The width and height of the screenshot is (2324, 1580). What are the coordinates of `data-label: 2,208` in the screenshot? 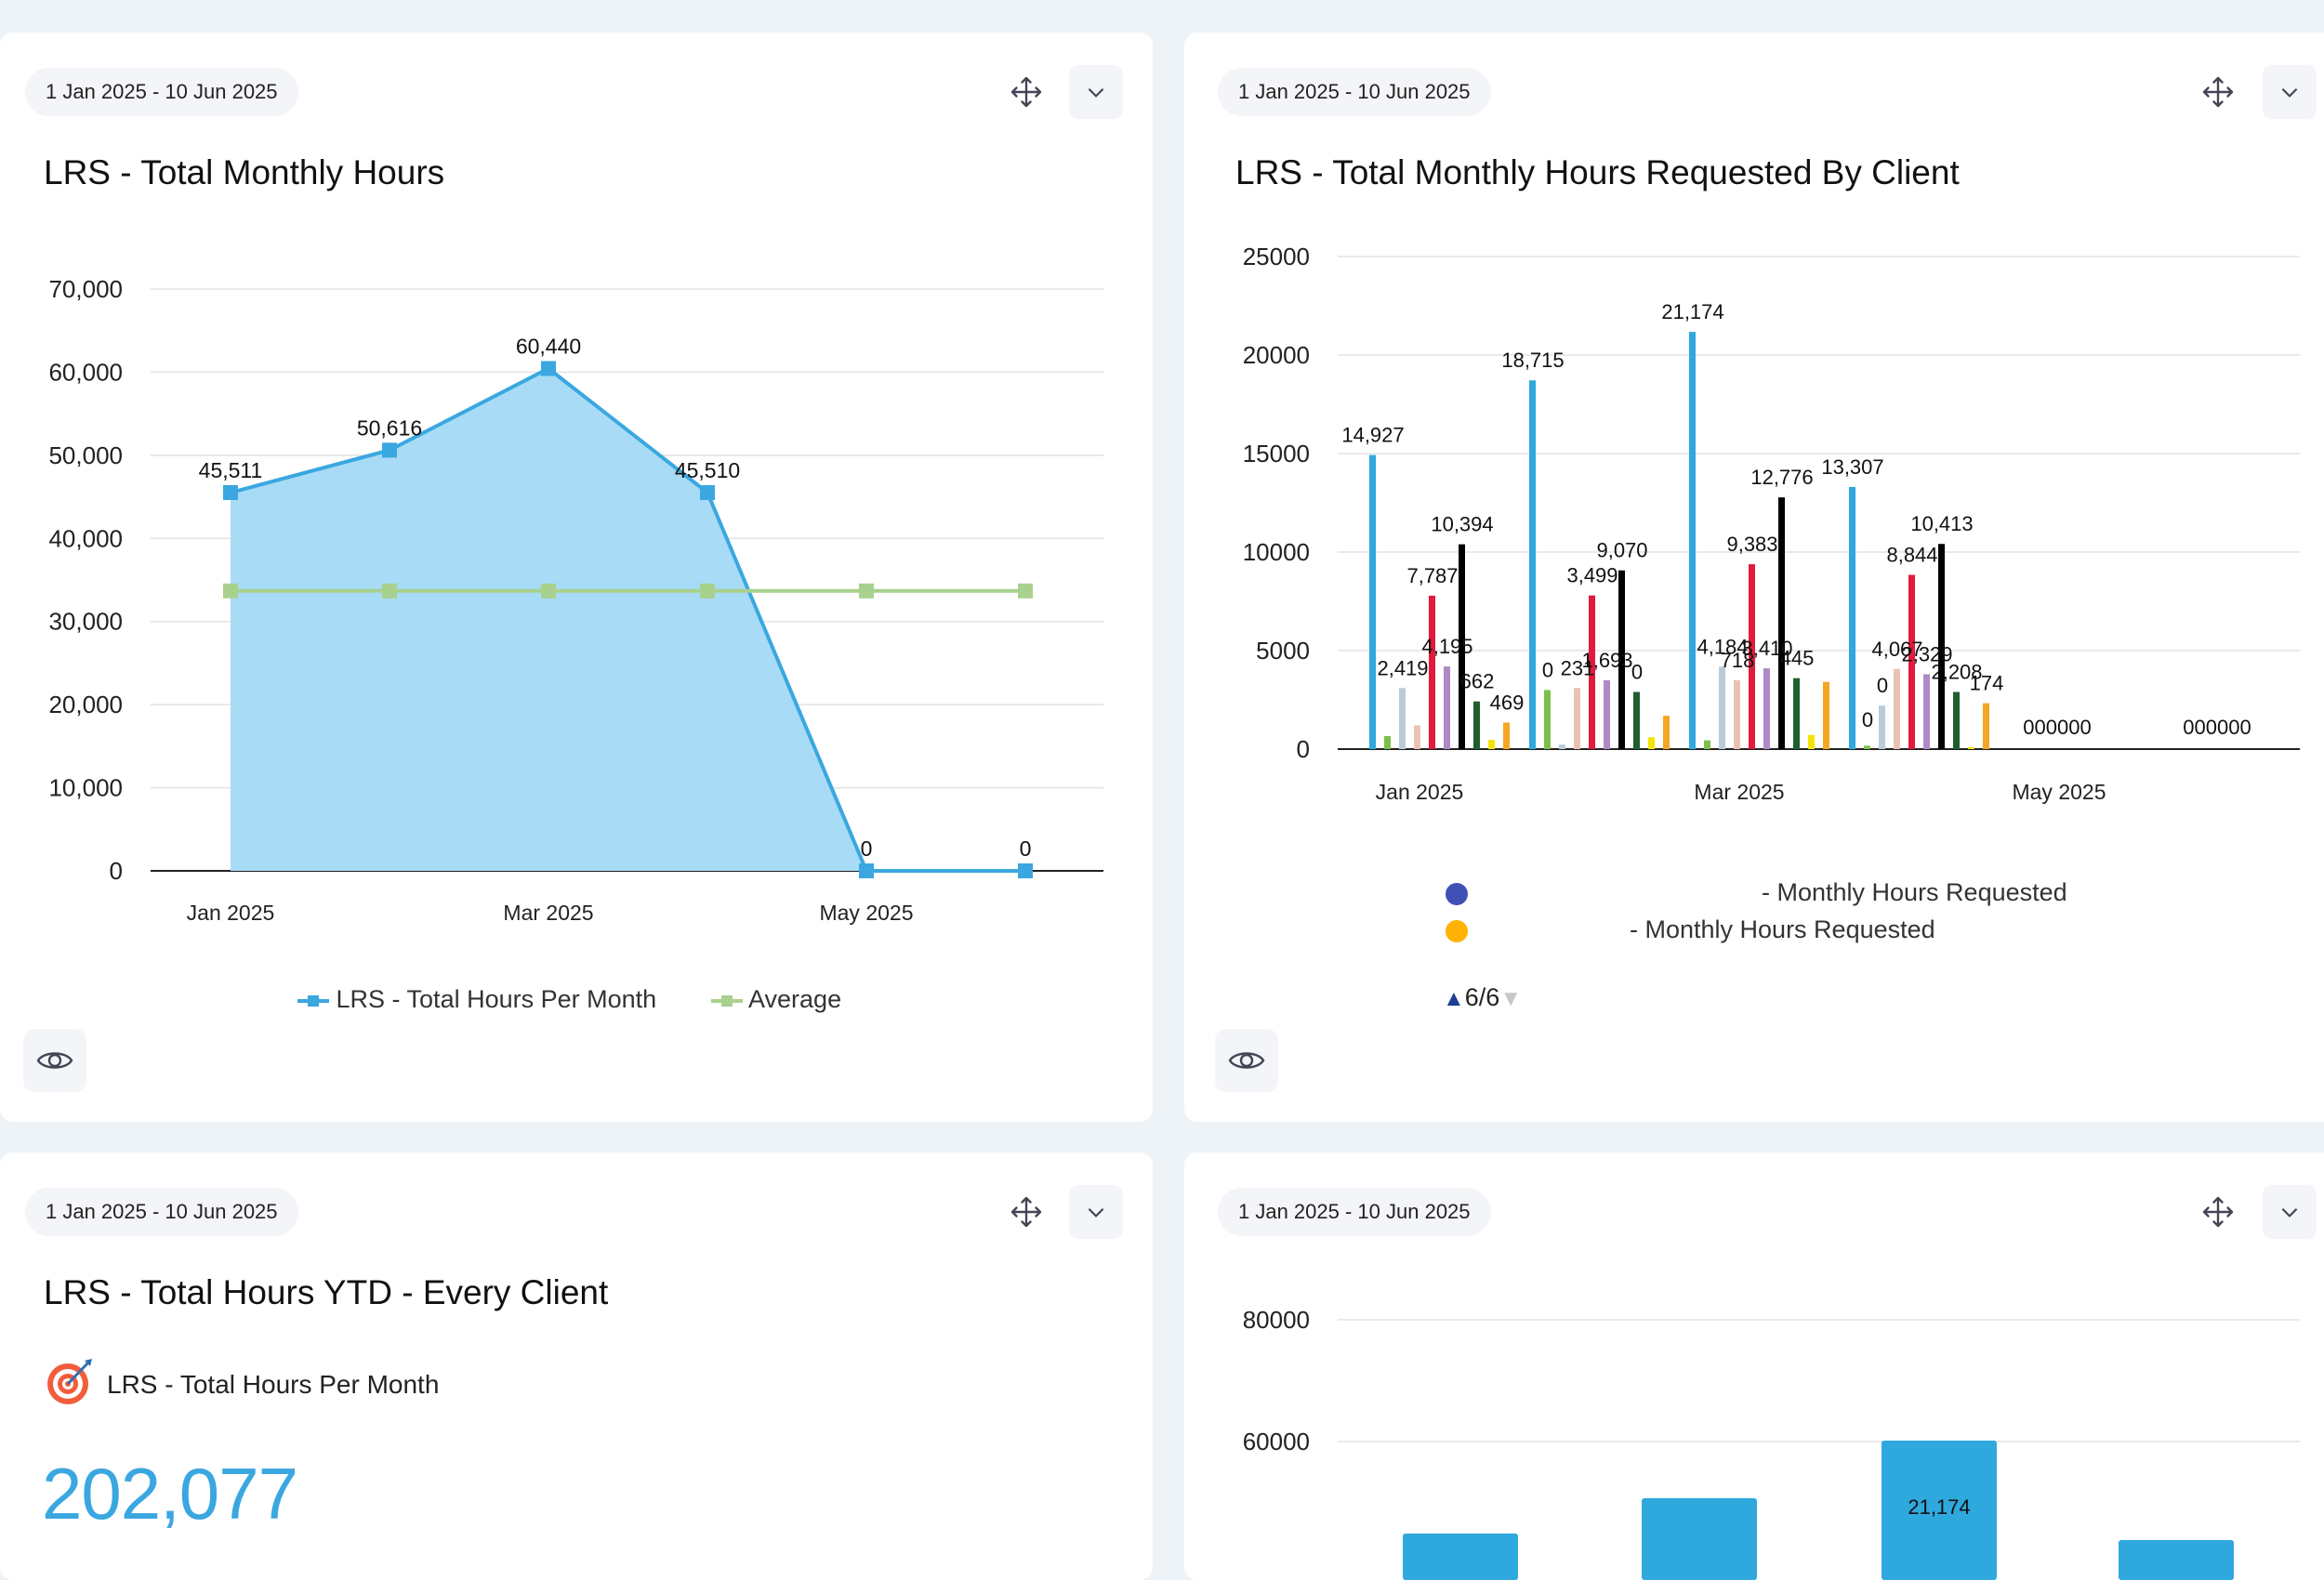 It's located at (1956, 672).